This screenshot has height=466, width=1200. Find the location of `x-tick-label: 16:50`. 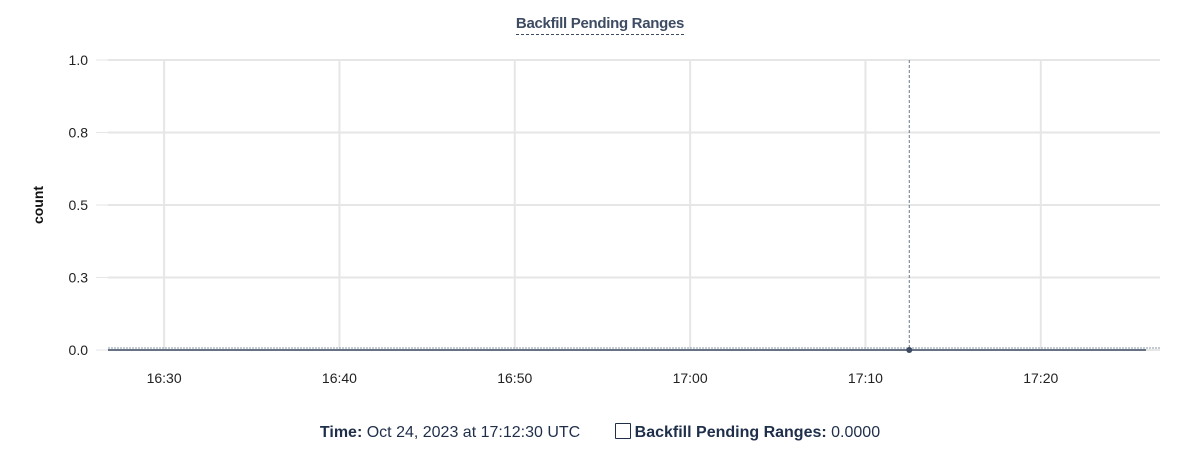

x-tick-label: 16:50 is located at coordinates (514, 378).